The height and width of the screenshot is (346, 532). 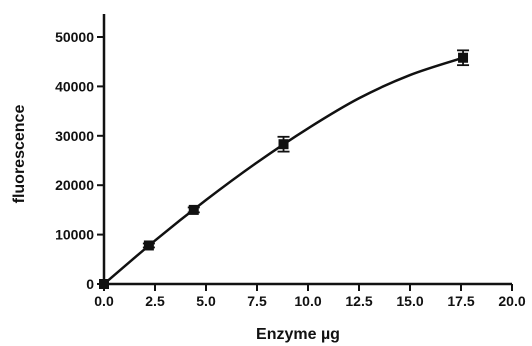 What do you see at coordinates (460, 301) in the screenshot?
I see `x-tick-label: 17.5` at bounding box center [460, 301].